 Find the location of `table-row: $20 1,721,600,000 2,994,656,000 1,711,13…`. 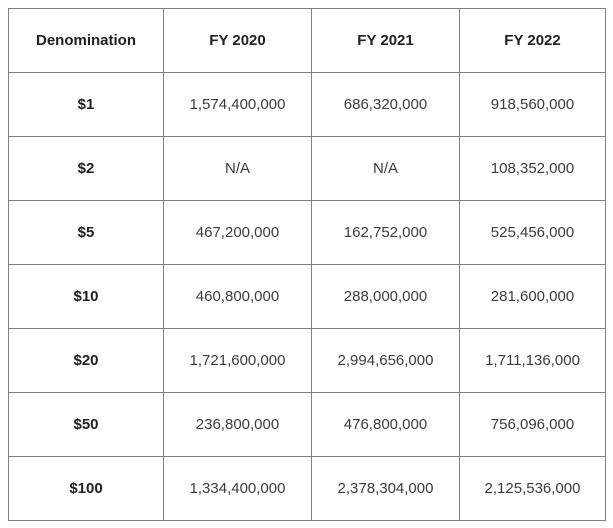

table-row: $20 1,721,600,000 2,994,656,000 1,711,13… is located at coordinates (307, 360).